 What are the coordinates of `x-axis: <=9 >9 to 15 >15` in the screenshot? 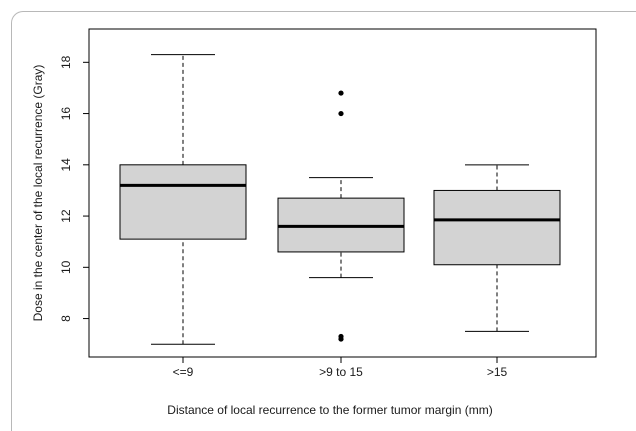 It's located at (340, 368).